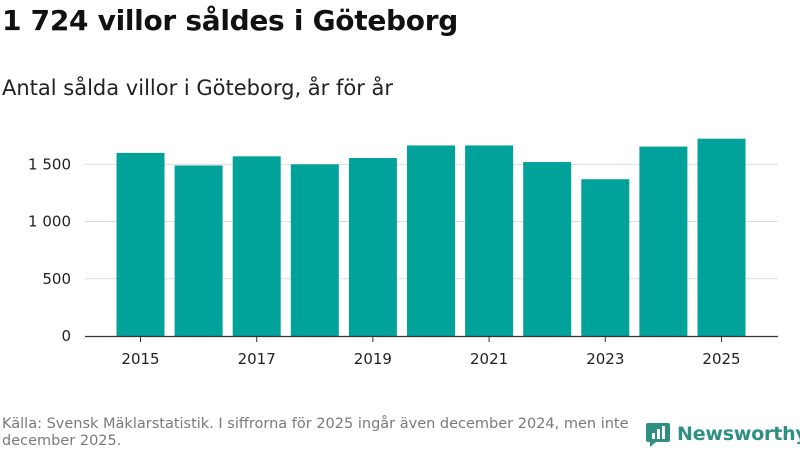 The height and width of the screenshot is (450, 800). I want to click on x-tick-label: 2017, so click(257, 359).